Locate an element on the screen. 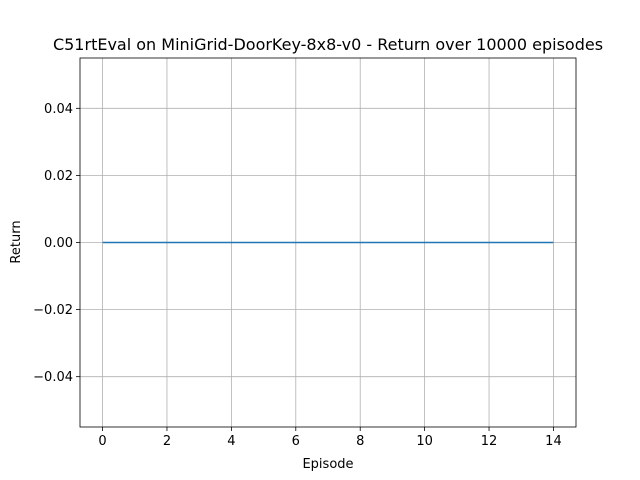  x-tick-label: 2 is located at coordinates (167, 441).